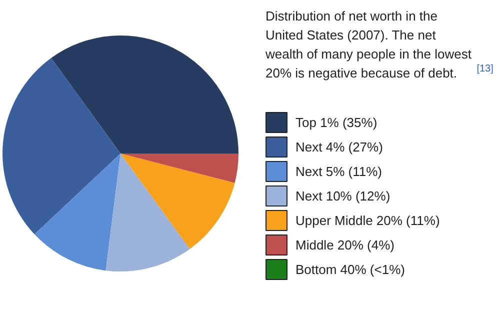  Describe the element at coordinates (339, 147) in the screenshot. I see `legend-label: Next 4% (27%)` at that location.